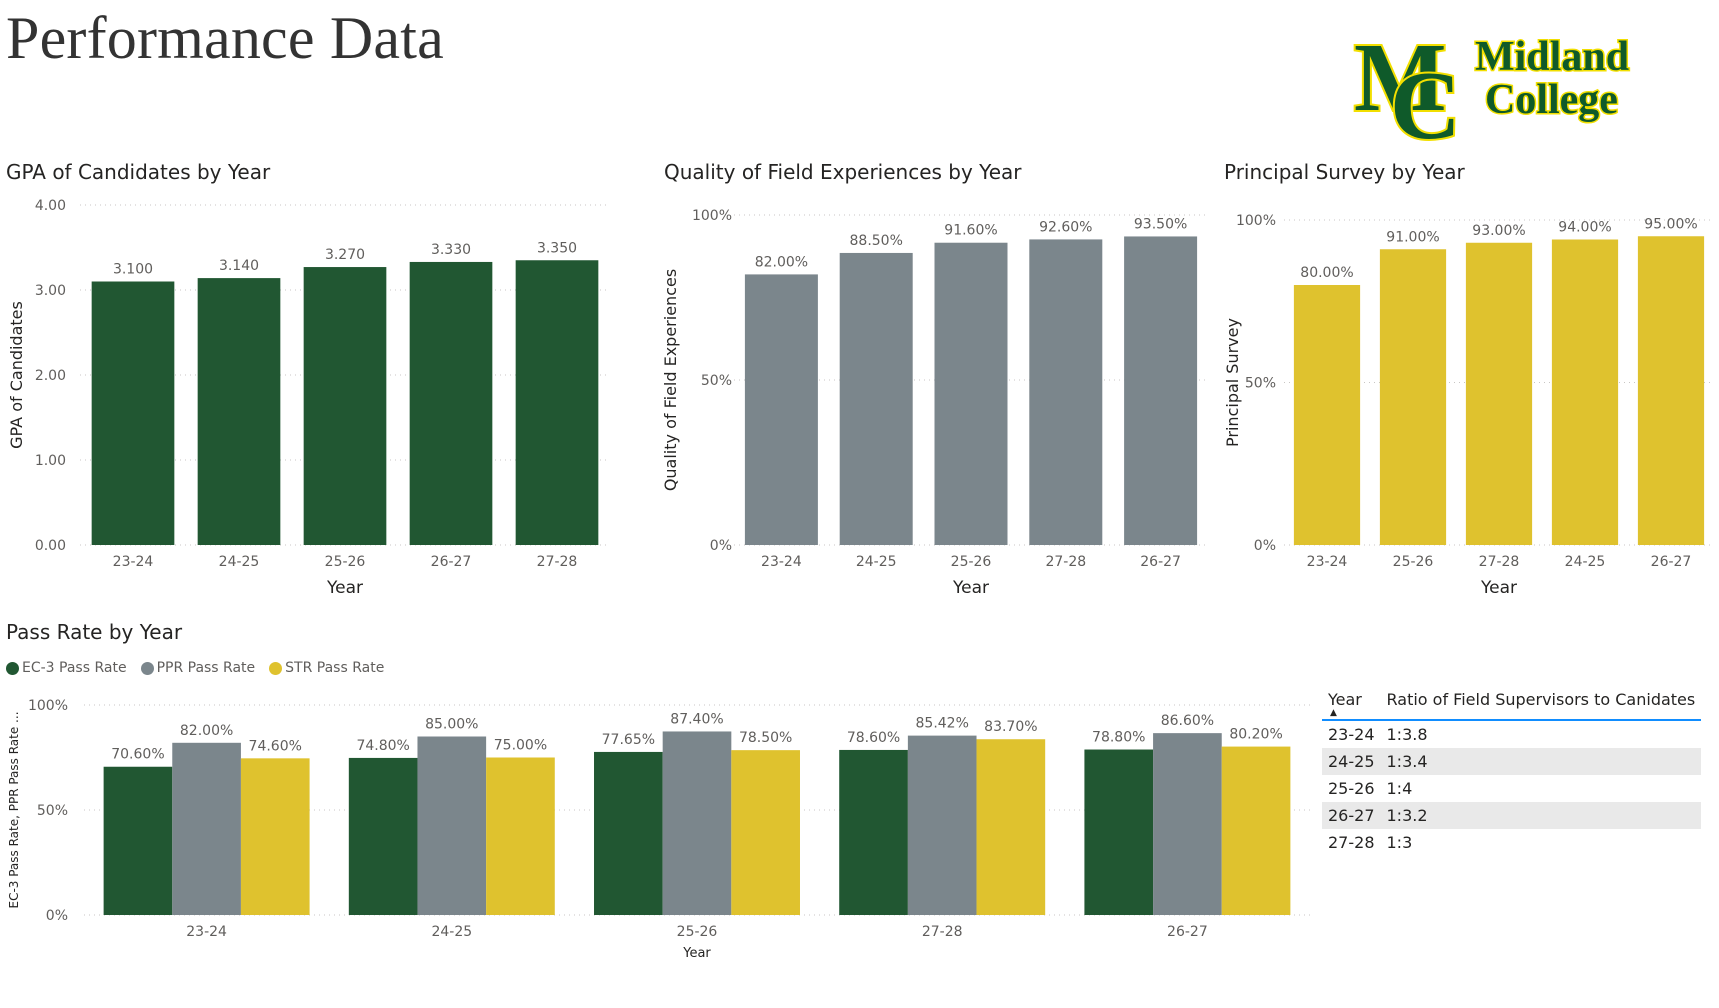 The width and height of the screenshot is (1719, 1008). I want to click on year-cell: 24-25, so click(1351, 761).